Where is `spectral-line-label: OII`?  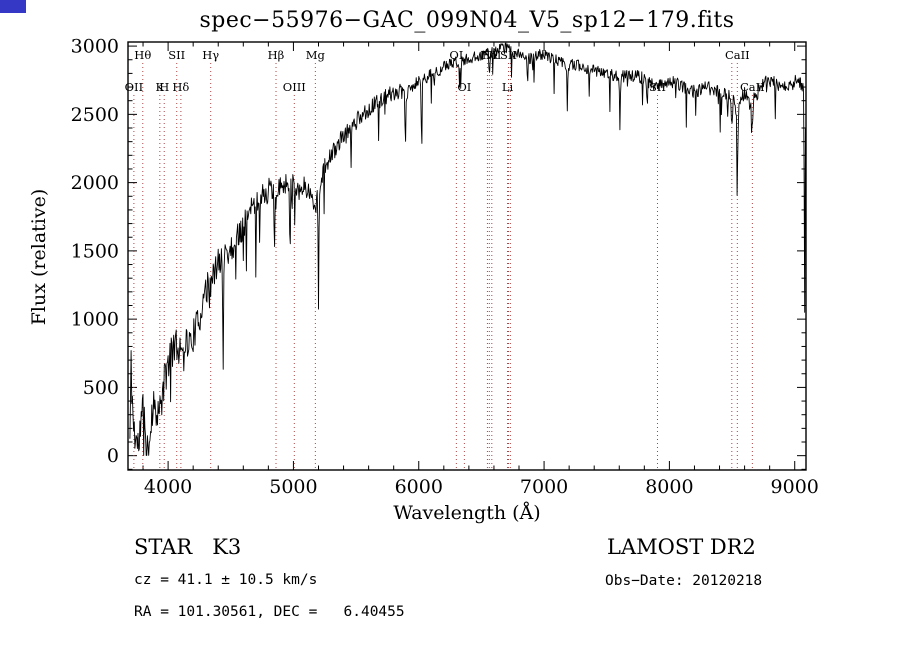 spectral-line-label: OII is located at coordinates (134, 87).